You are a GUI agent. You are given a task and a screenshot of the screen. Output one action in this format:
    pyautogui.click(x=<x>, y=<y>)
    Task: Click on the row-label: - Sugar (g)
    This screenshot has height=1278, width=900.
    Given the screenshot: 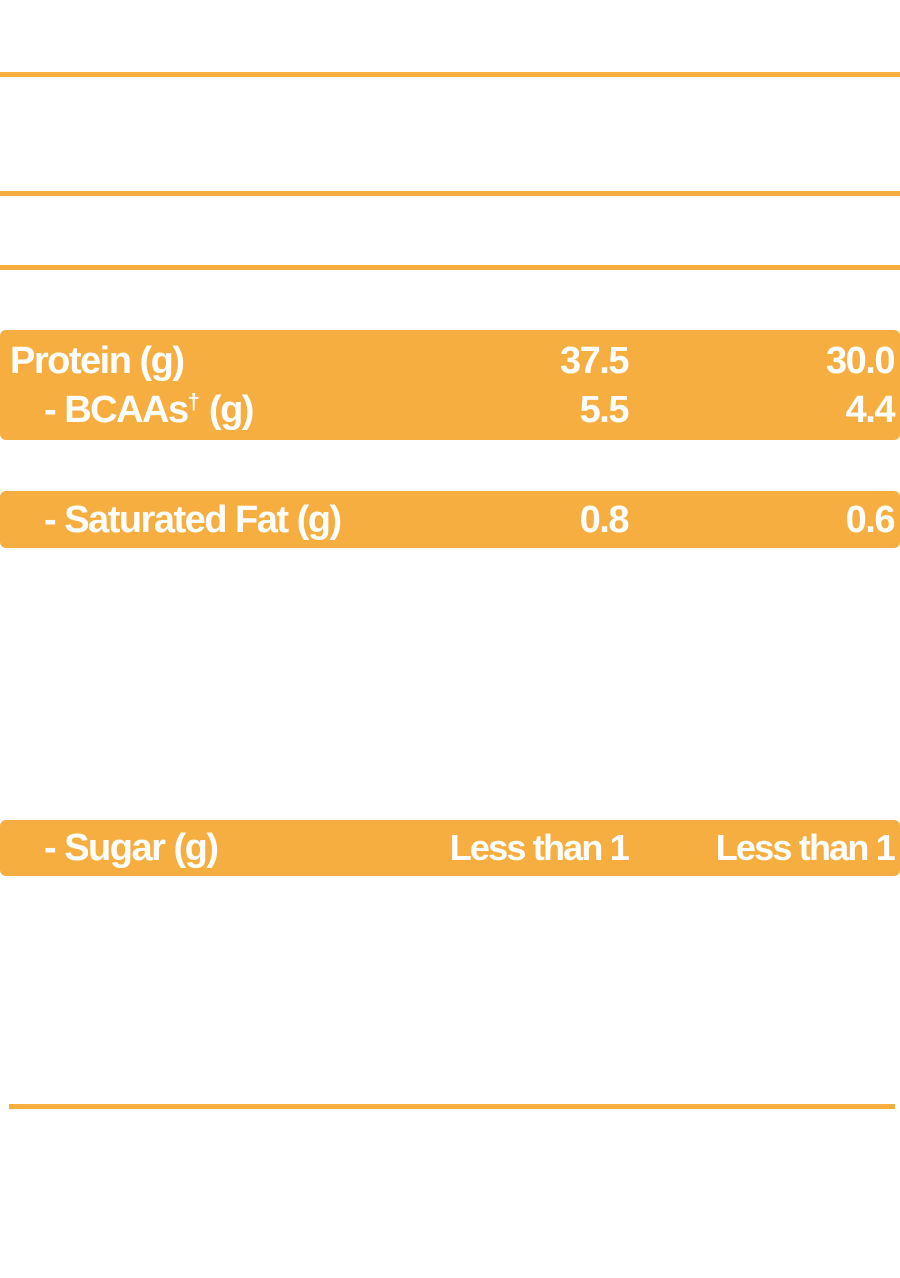 What is the action you would take?
    pyautogui.click(x=131, y=848)
    